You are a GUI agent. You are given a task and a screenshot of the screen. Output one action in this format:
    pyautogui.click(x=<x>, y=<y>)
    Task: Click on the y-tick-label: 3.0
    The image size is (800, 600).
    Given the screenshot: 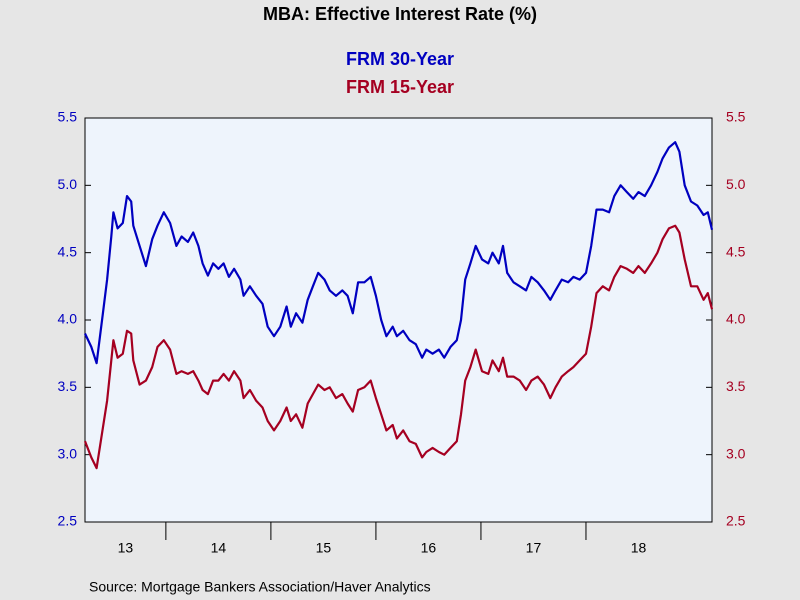 What is the action you would take?
    pyautogui.click(x=68, y=453)
    